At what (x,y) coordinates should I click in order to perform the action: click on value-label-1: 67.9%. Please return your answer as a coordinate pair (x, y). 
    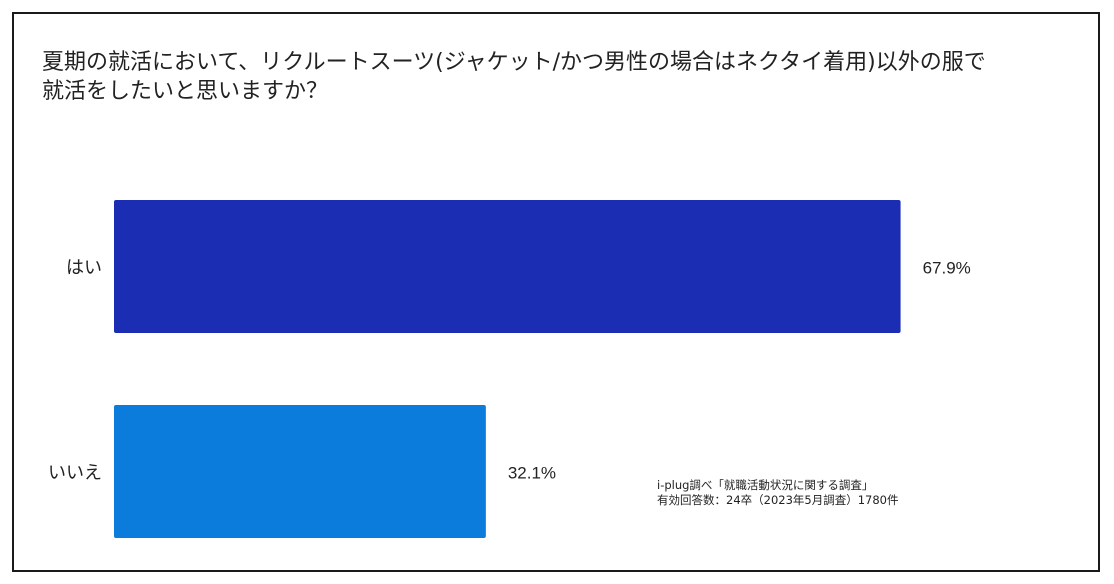
    Looking at the image, I should click on (947, 268).